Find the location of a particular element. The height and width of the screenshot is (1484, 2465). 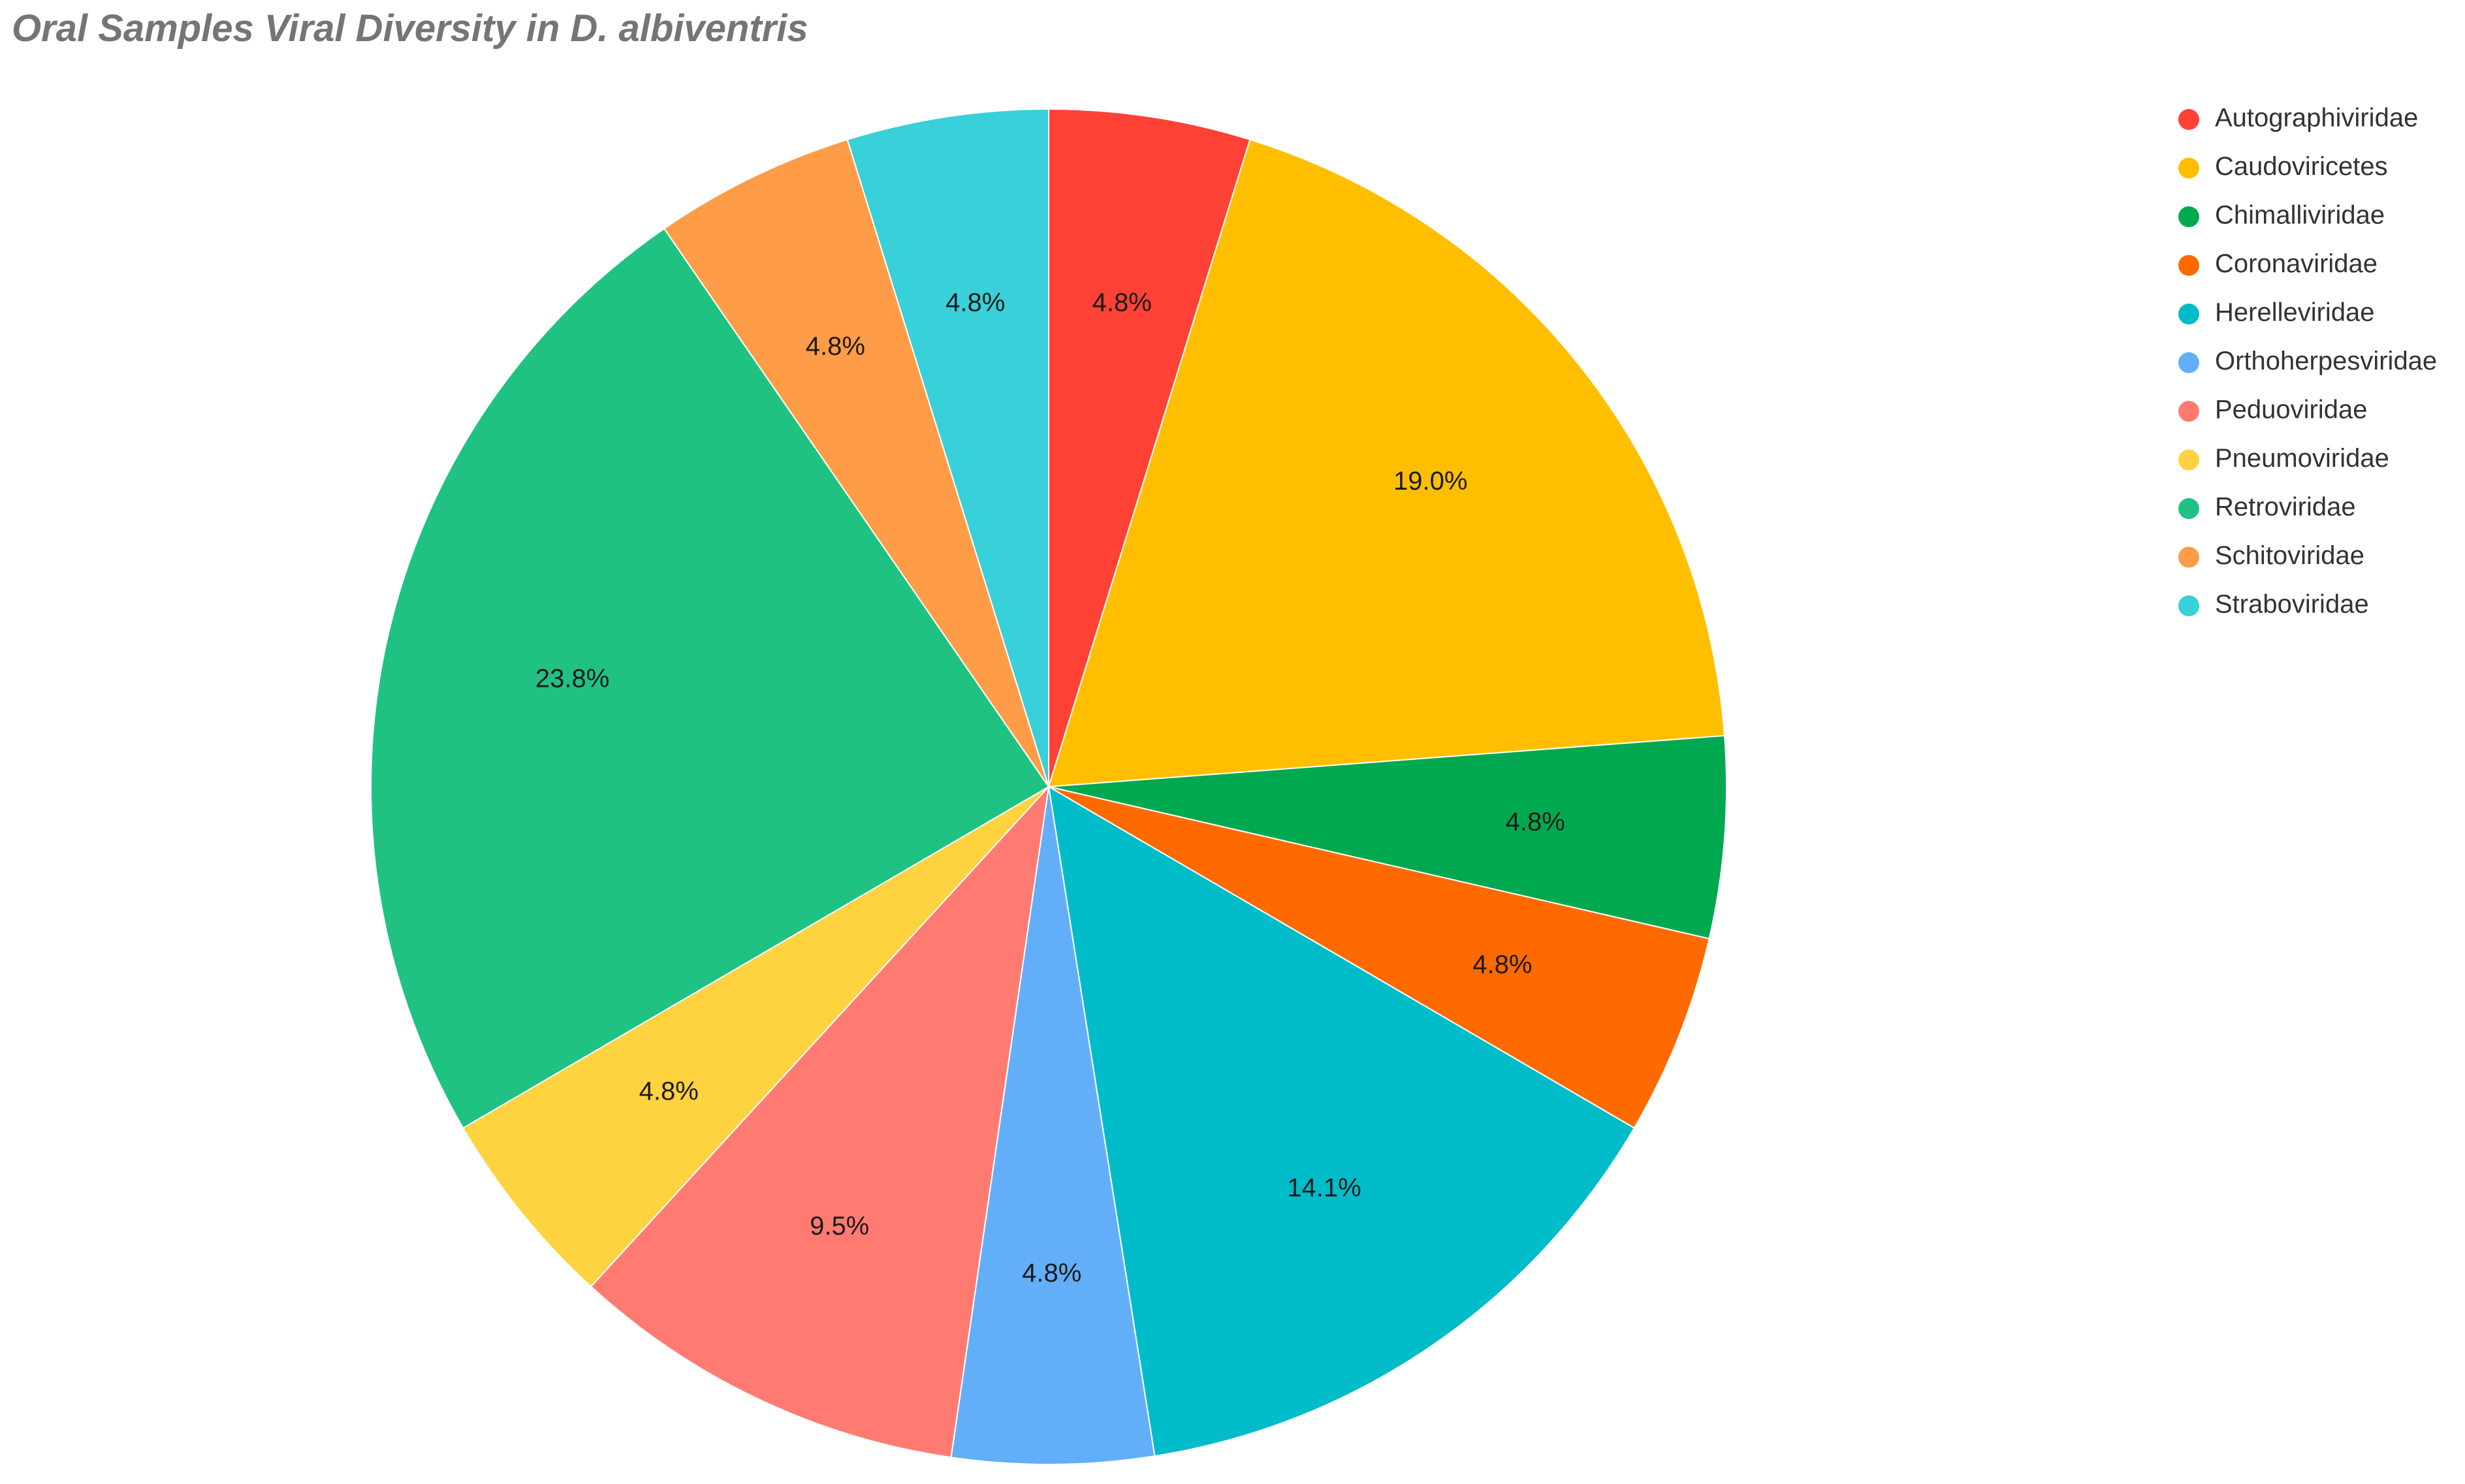

legend-label: Schitoviridae is located at coordinates (2289, 555).